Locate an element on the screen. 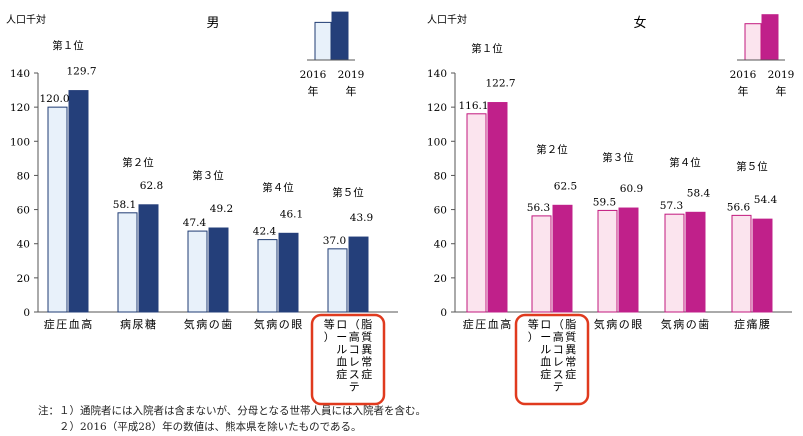  male-y-tick-label: 40 is located at coordinates (23, 245).